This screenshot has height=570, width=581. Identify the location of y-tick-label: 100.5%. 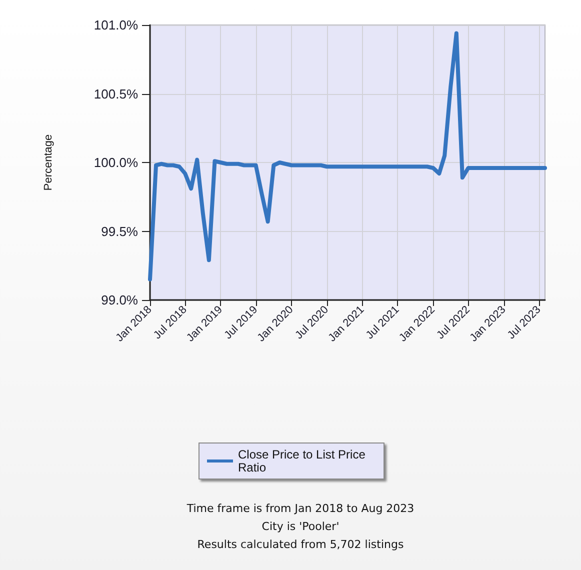
(116, 94).